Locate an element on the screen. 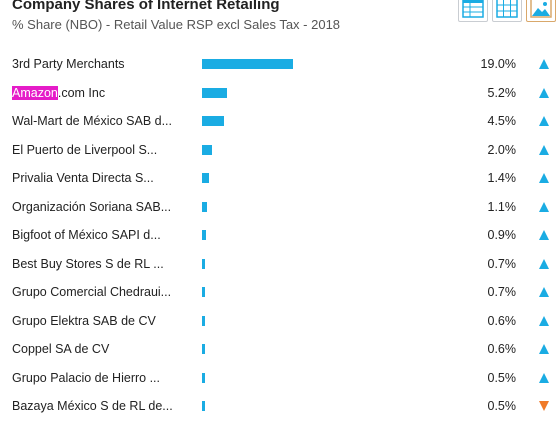 Image resolution: width=560 pixels, height=424 pixels. chart-row: Amazon.com Inc 5.2% is located at coordinates (280, 93).